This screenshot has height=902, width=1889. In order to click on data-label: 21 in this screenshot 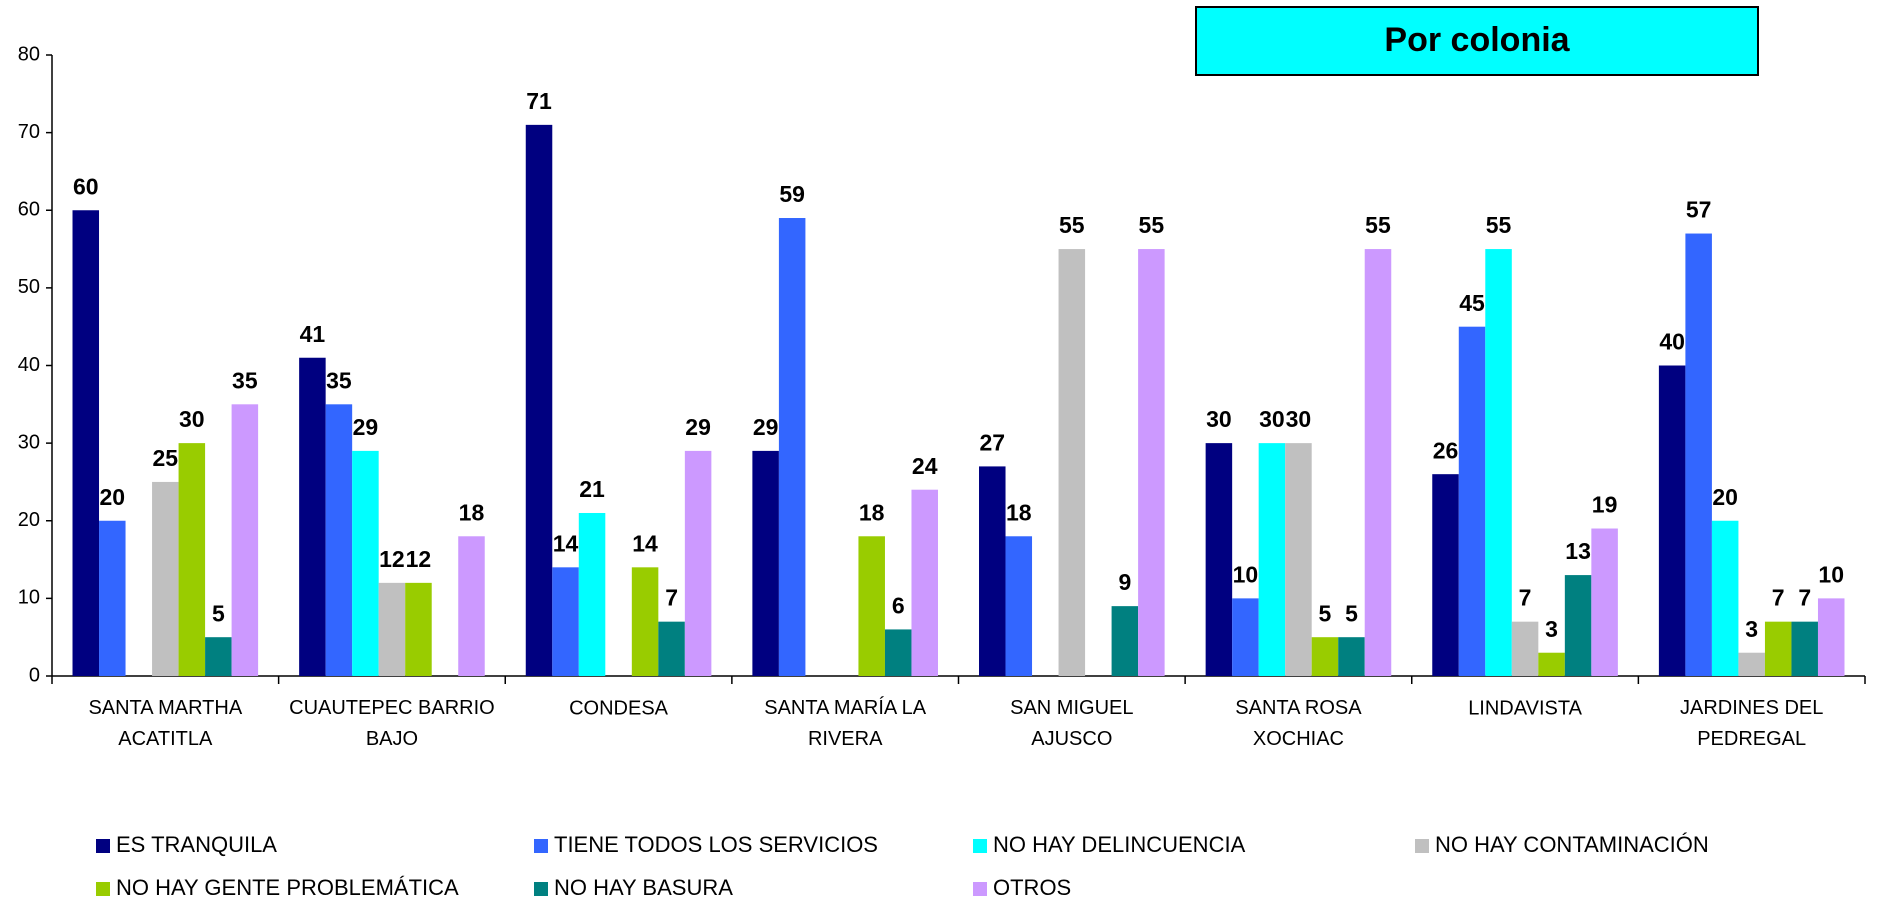, I will do `click(592, 489)`.